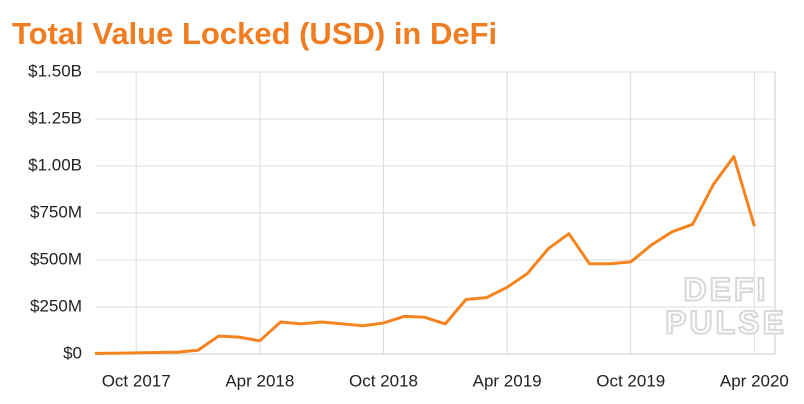 The width and height of the screenshot is (804, 404). Describe the element at coordinates (56, 258) in the screenshot. I see `y-tick-label: $500M` at that location.